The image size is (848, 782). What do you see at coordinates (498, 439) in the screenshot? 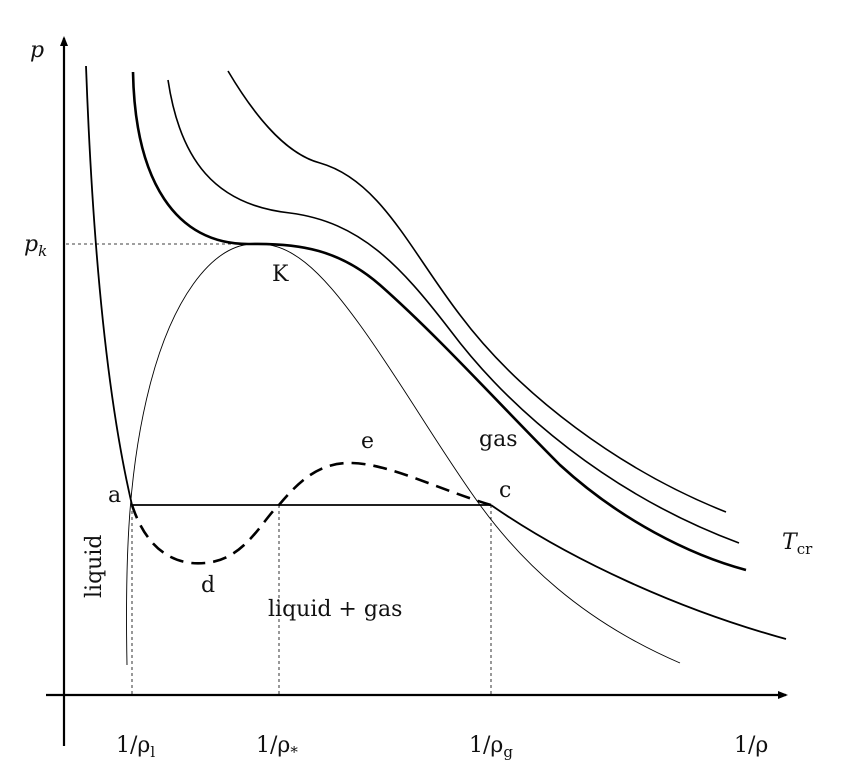
I see `gas-region-label: gas` at bounding box center [498, 439].